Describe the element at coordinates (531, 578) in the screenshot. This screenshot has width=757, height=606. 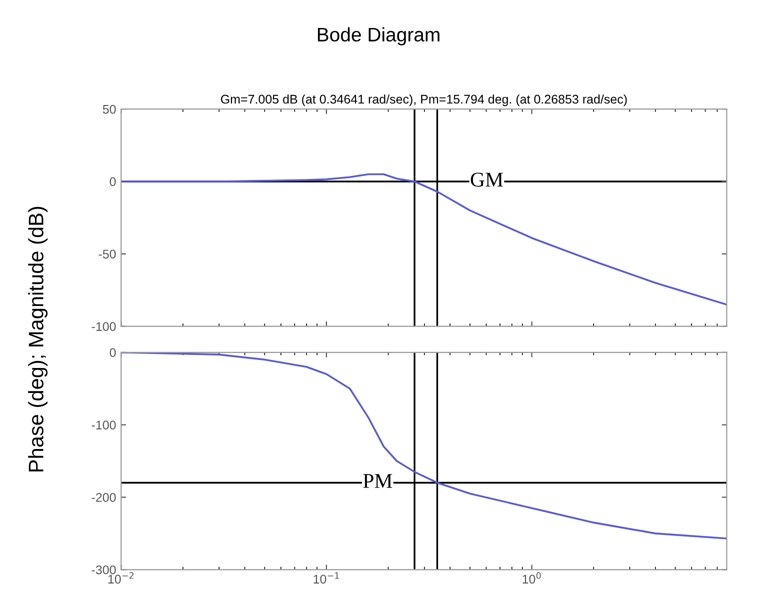
I see `x-tick-label: 10$^{0}$` at that location.